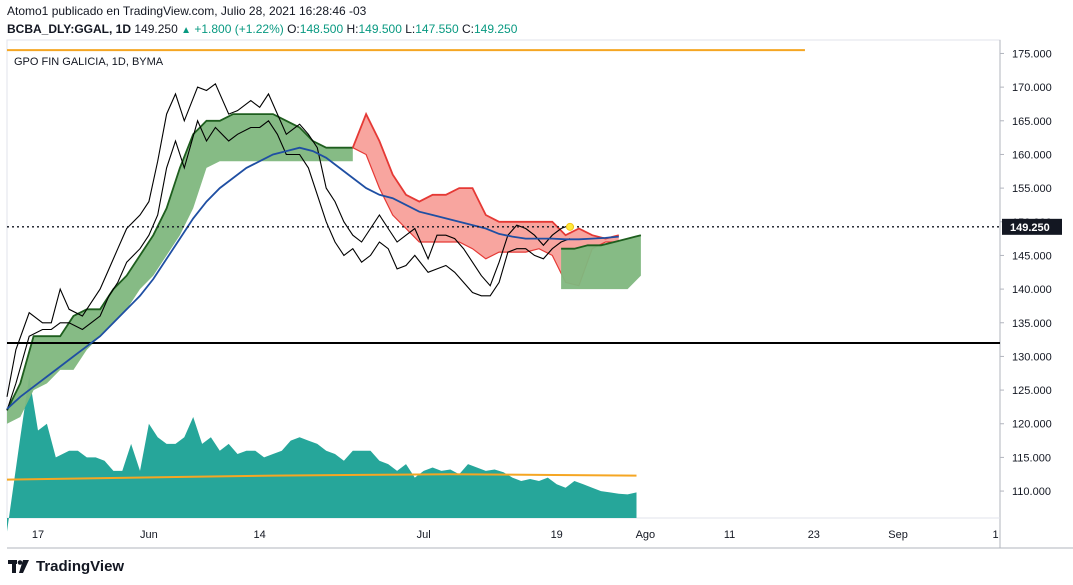 This screenshot has width=1073, height=585. I want to click on x-tick-label: 23, so click(814, 535).